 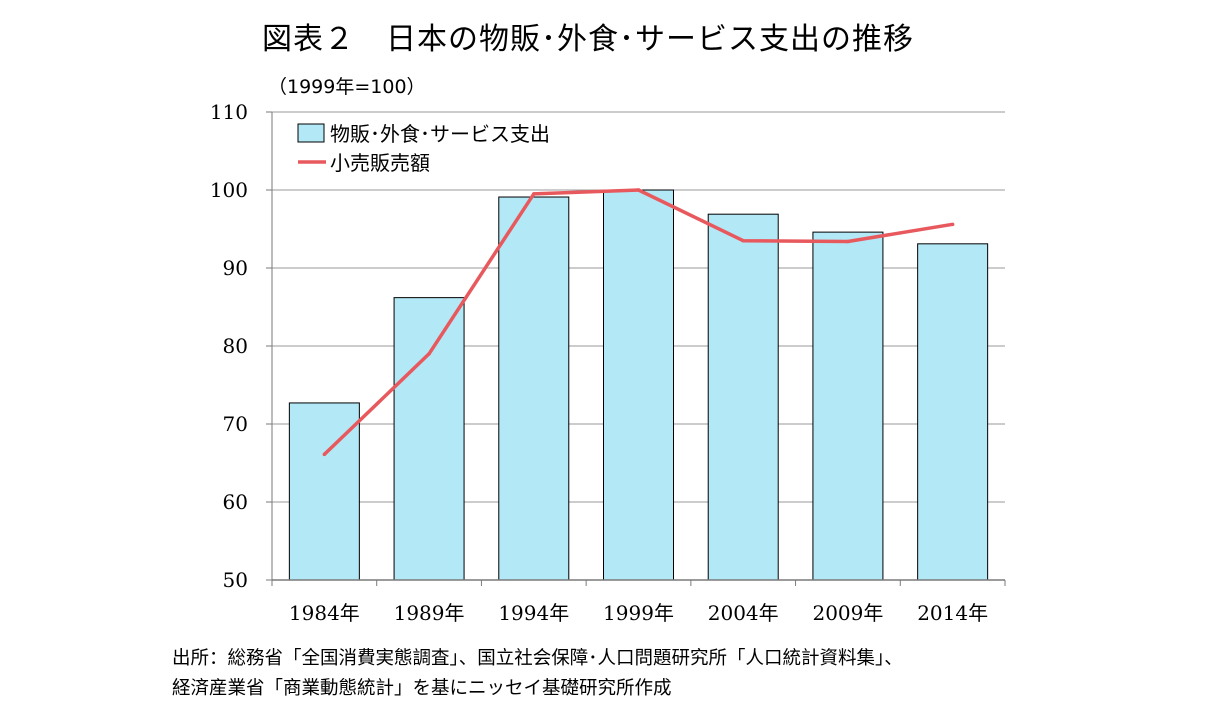 I want to click on y-tick-label: 50, so click(x=235, y=580).